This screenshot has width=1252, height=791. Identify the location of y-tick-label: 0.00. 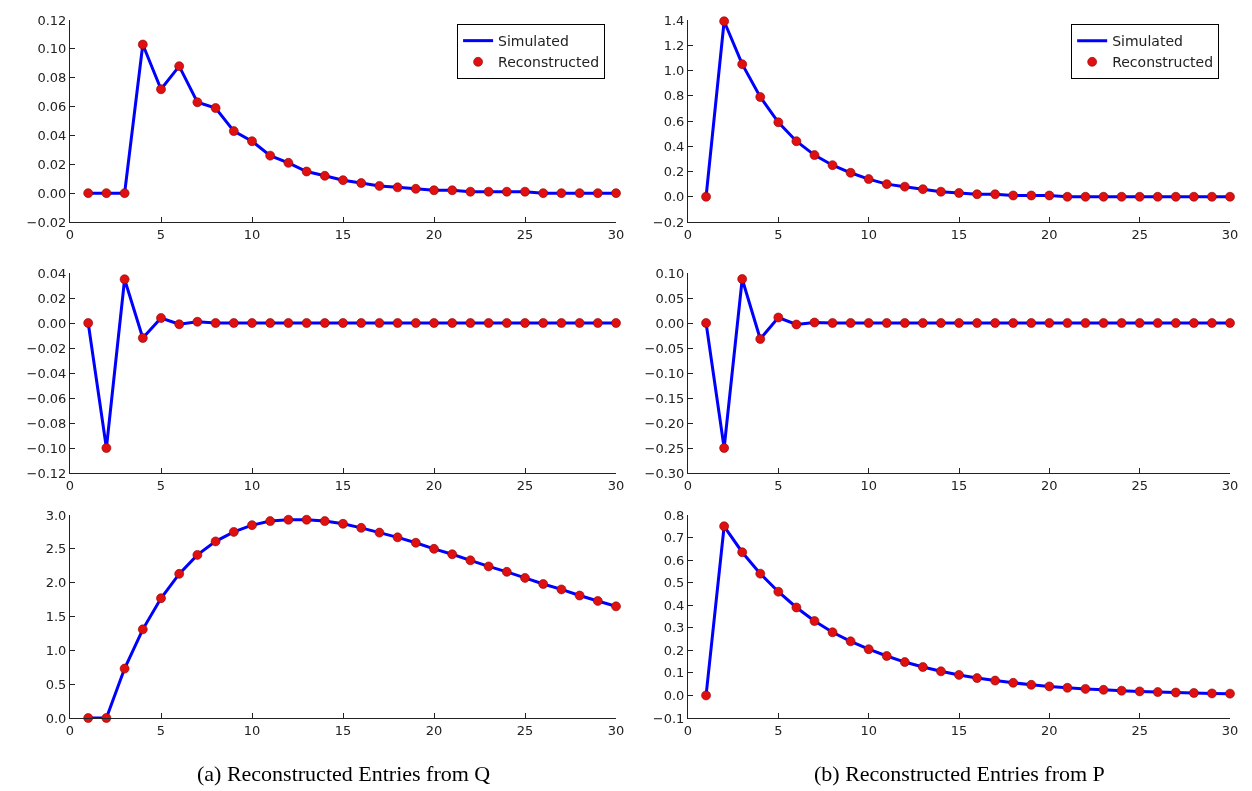
(52, 323).